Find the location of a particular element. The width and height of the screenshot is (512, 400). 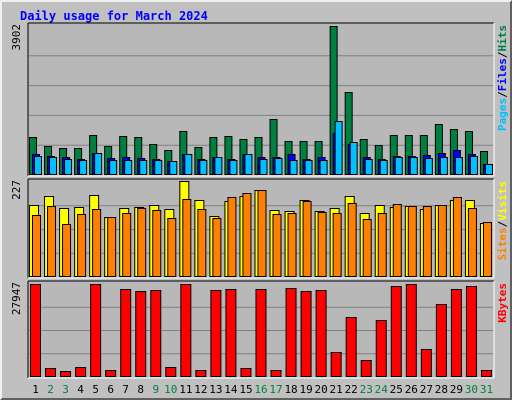

x-tick-label-day-19: 19 is located at coordinates (305, 389).